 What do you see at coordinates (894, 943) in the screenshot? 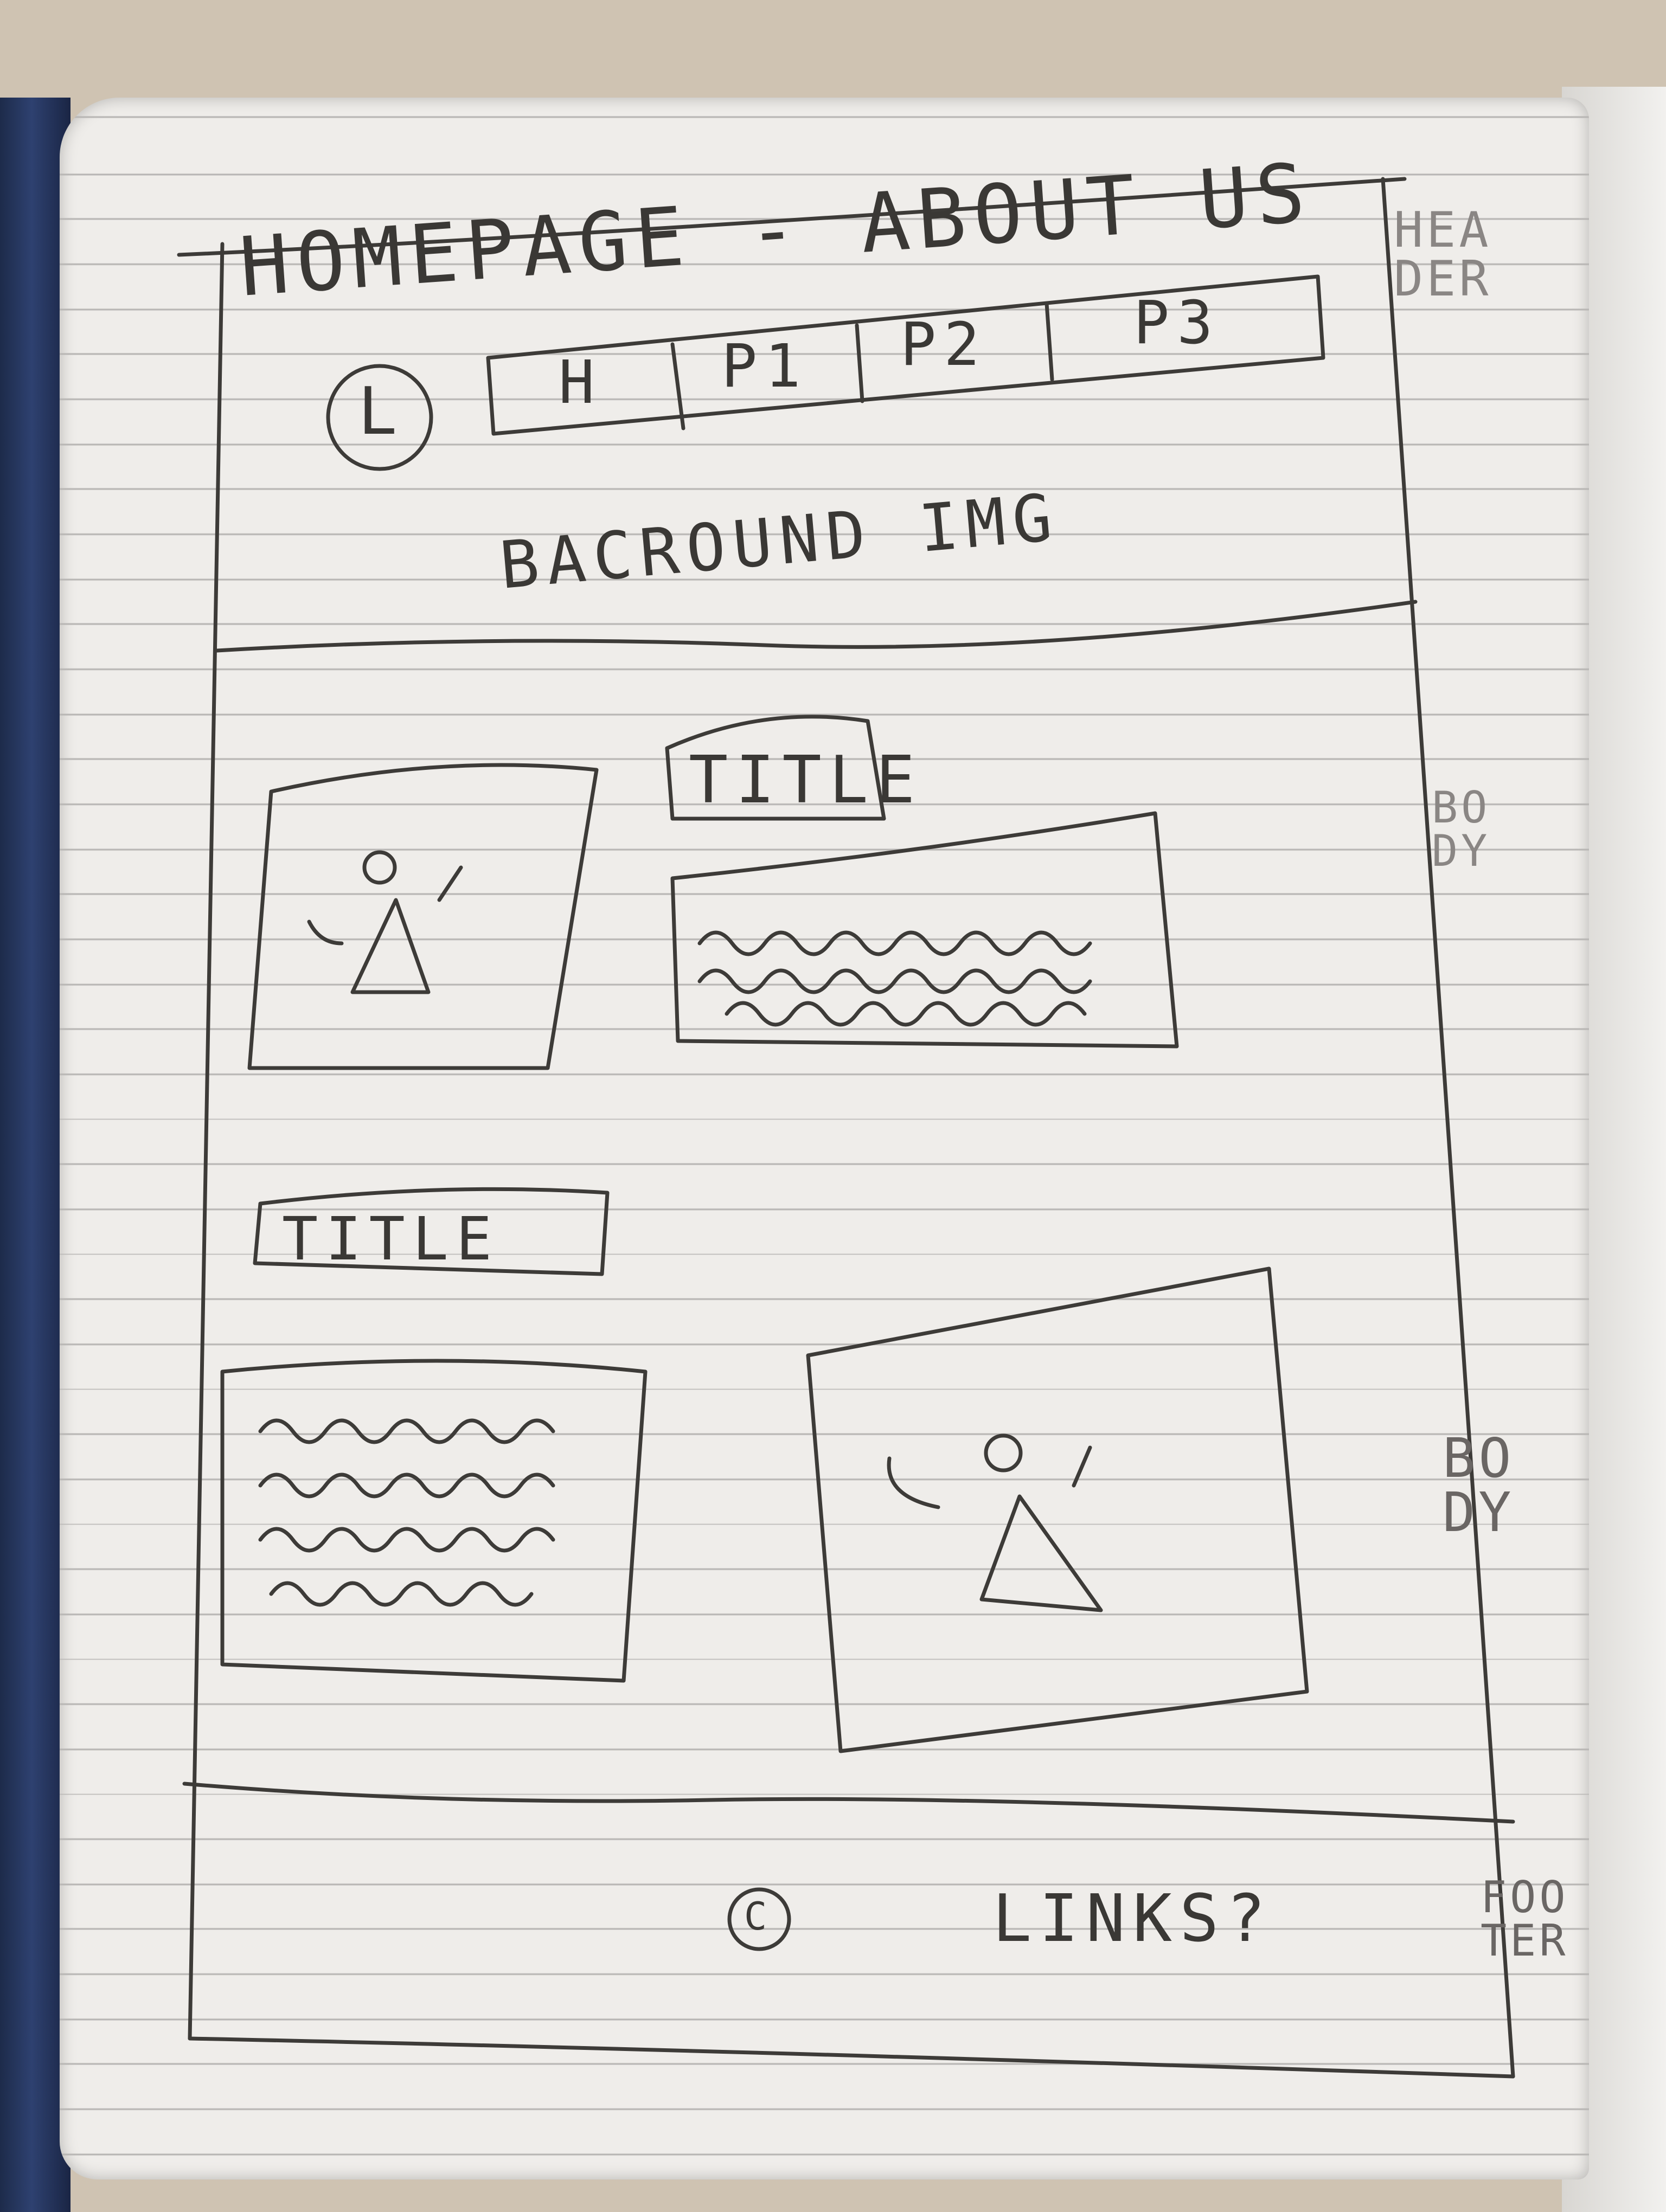
I see `text-line-1a` at bounding box center [894, 943].